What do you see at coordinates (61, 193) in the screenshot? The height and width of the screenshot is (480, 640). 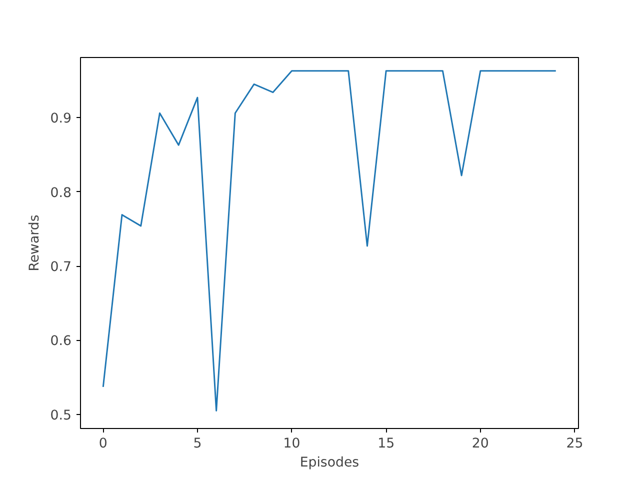 I see `y-tick-label: 0.8` at bounding box center [61, 193].